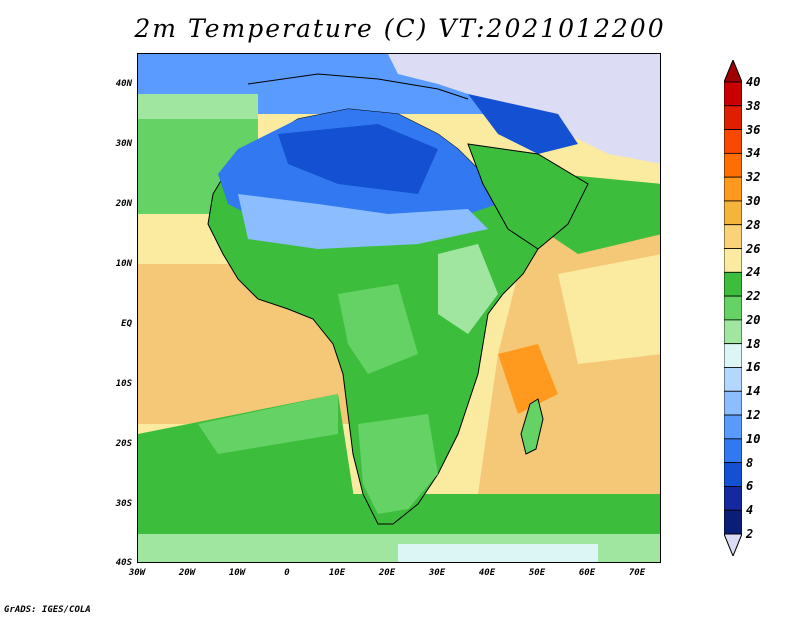  I want to click on colorbar-bottom-arrow, so click(733, 544).